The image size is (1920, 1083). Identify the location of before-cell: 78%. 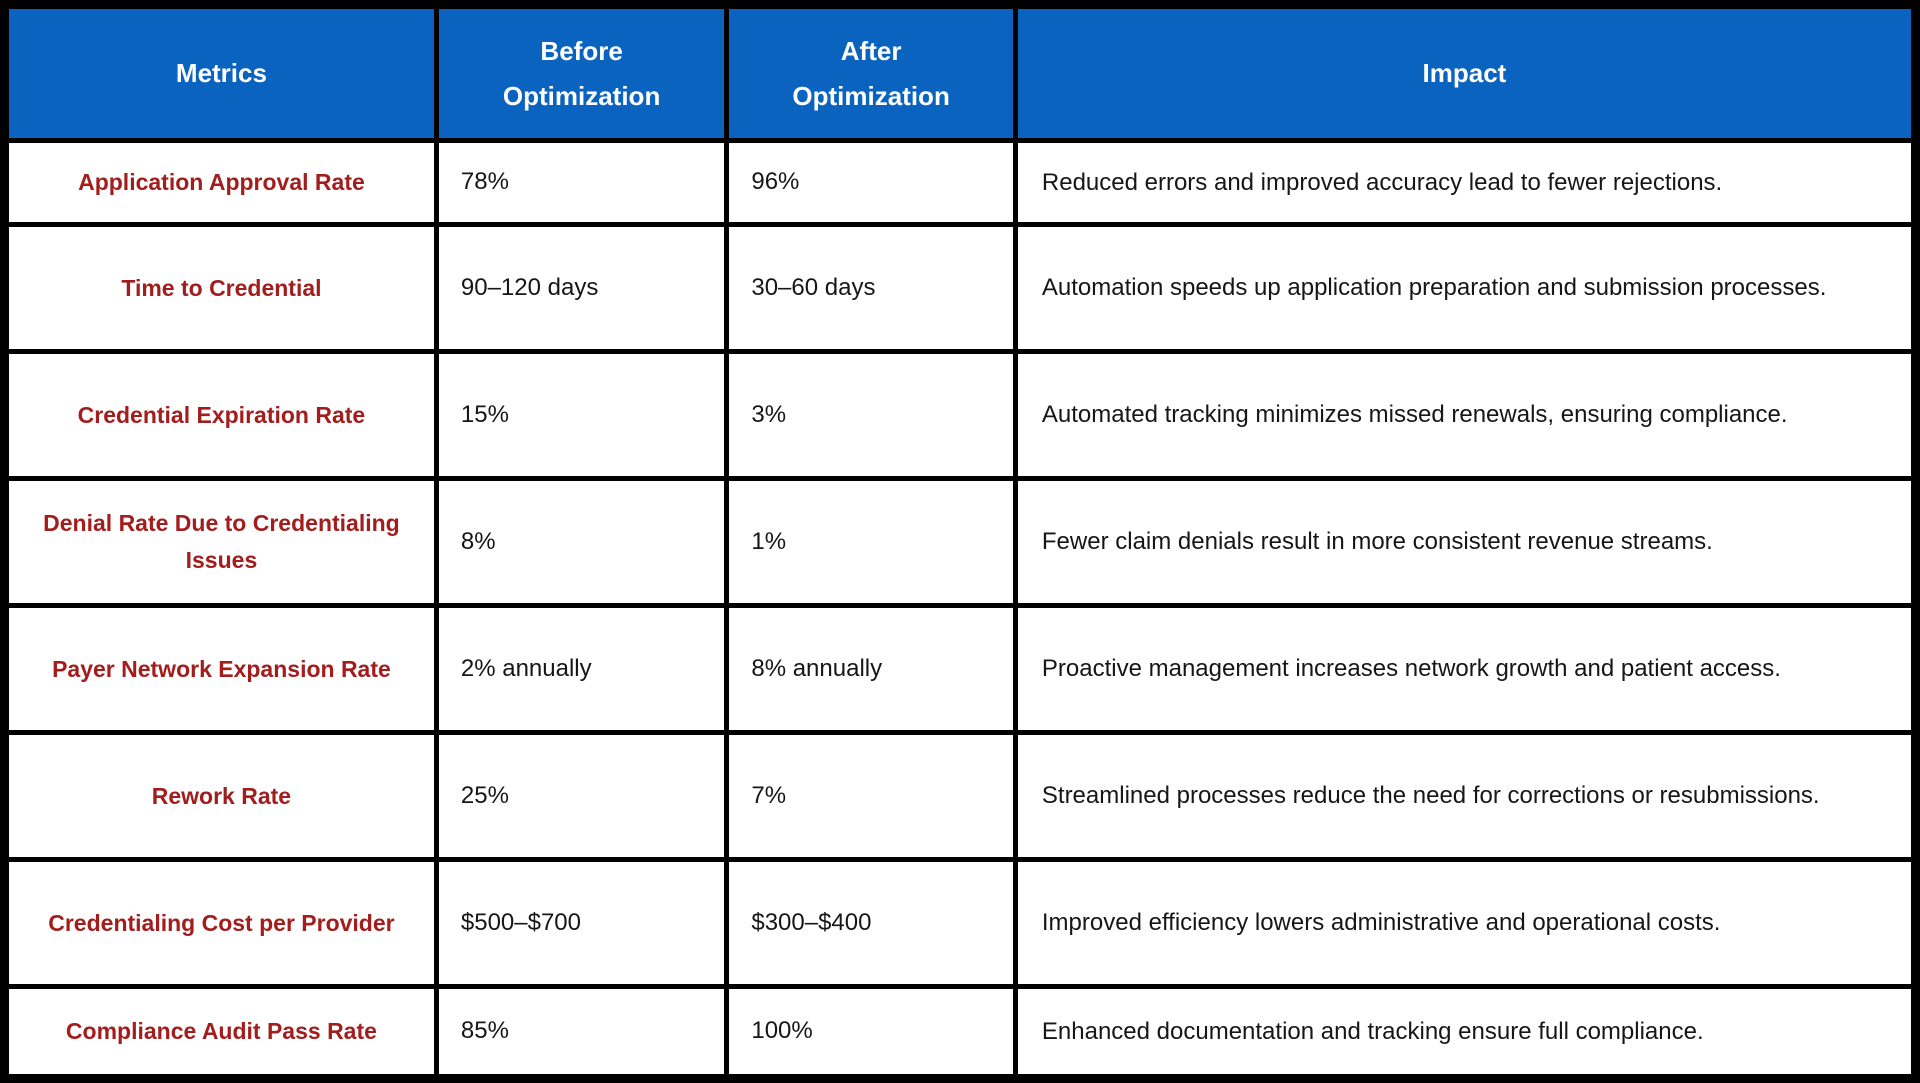
(581, 182).